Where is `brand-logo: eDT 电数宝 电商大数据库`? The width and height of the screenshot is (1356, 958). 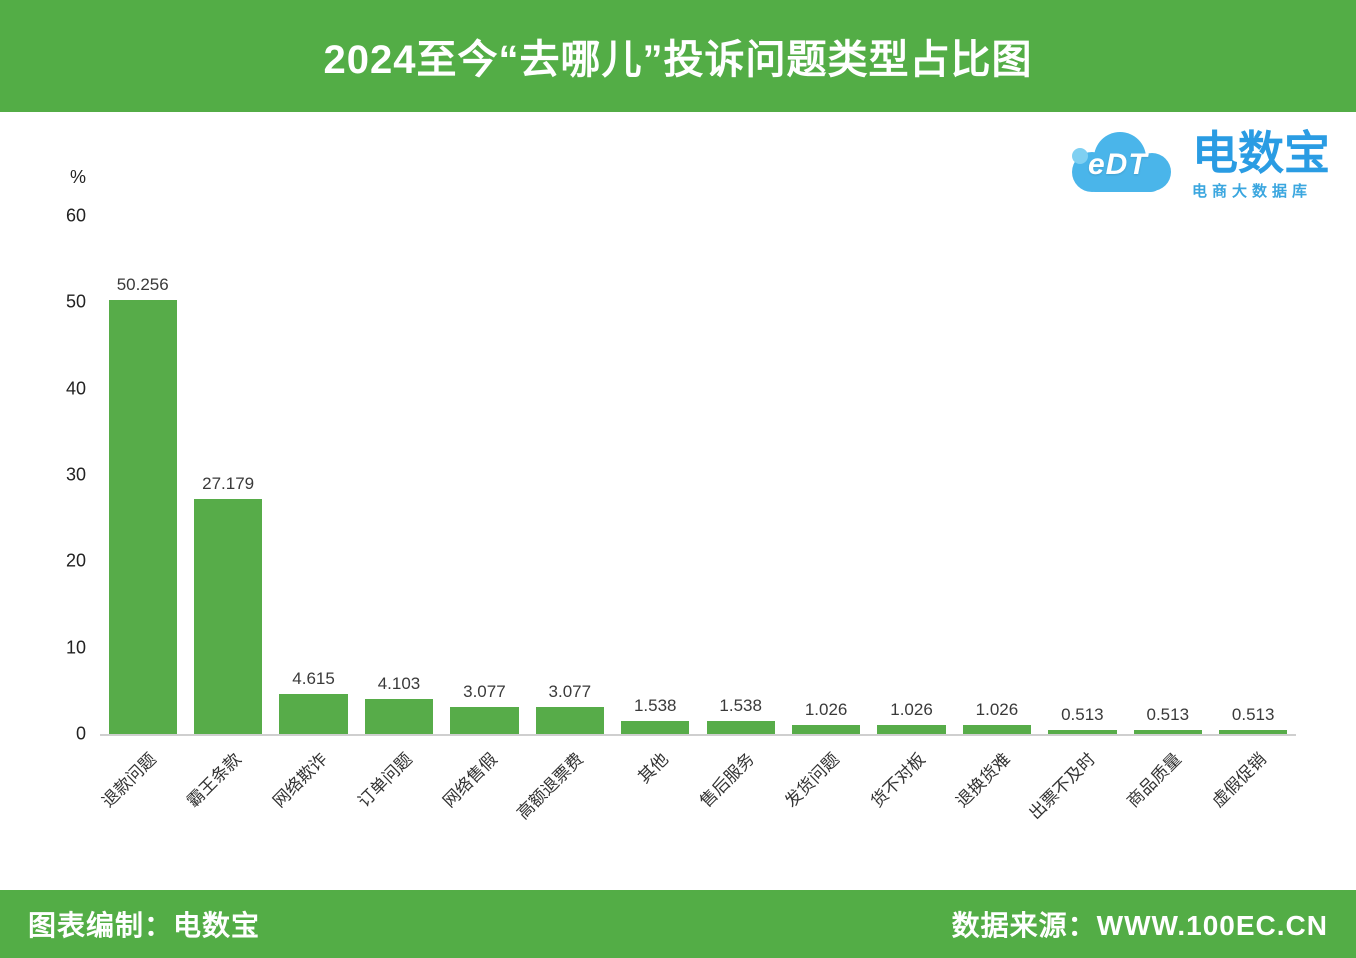
brand-logo: eDT 电数宝 电商大数据库 is located at coordinates (1196, 165).